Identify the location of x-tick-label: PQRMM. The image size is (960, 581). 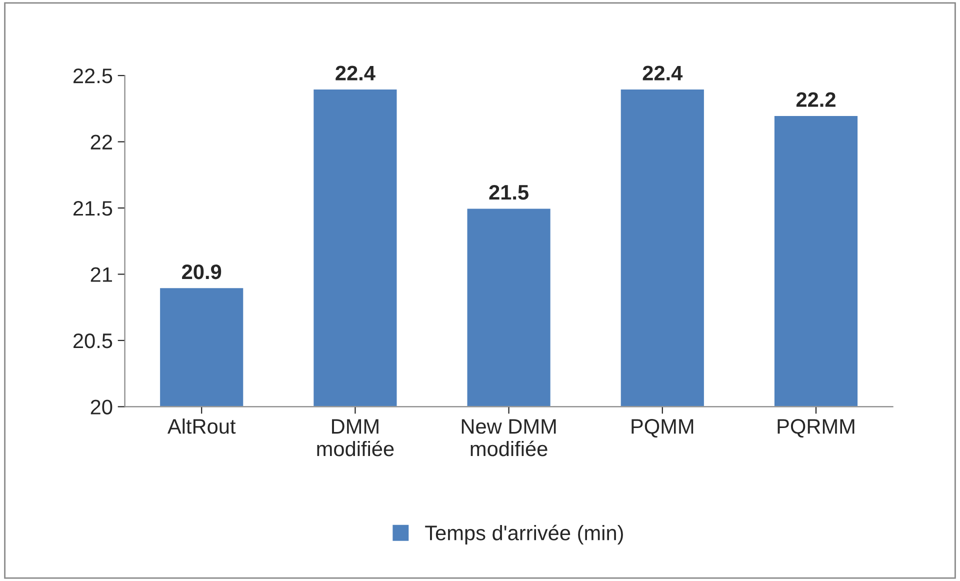
(816, 428).